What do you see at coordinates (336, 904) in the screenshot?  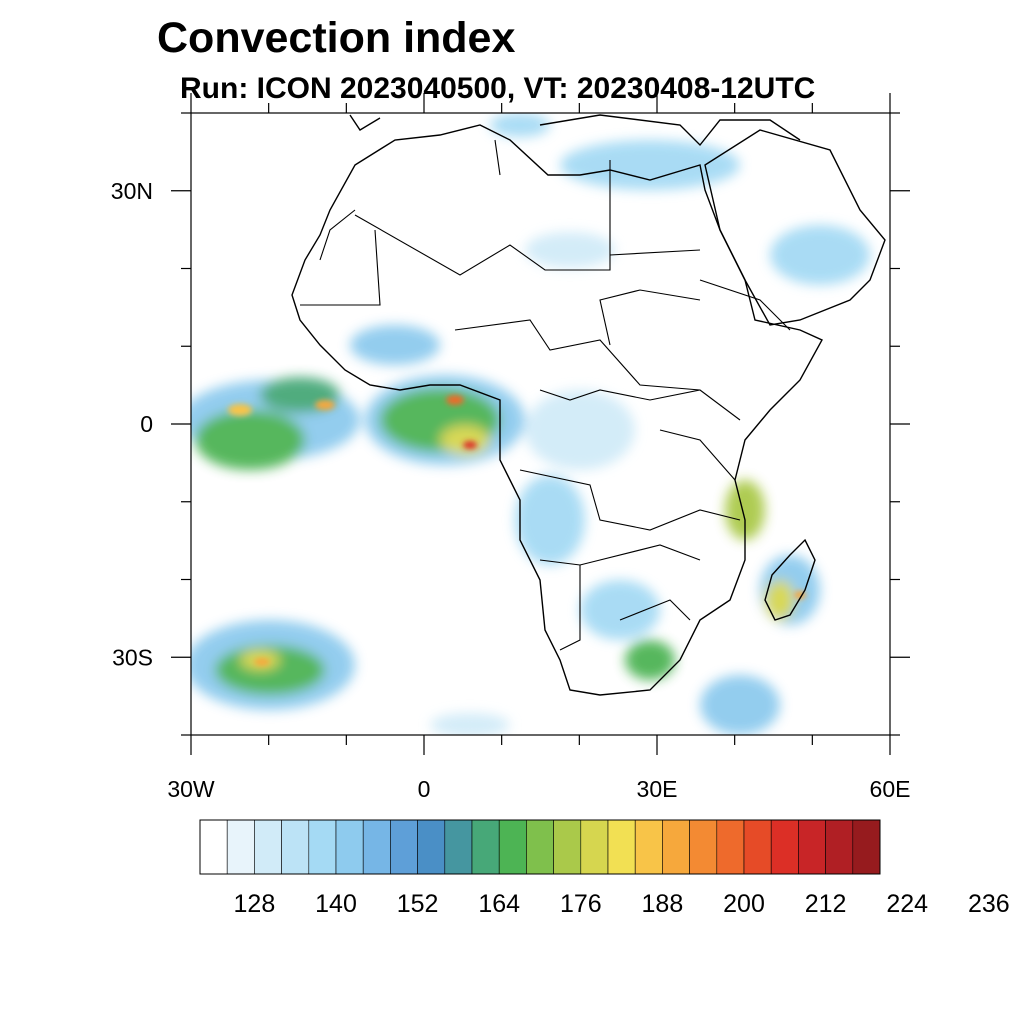 I see `colorbar-label: 140` at bounding box center [336, 904].